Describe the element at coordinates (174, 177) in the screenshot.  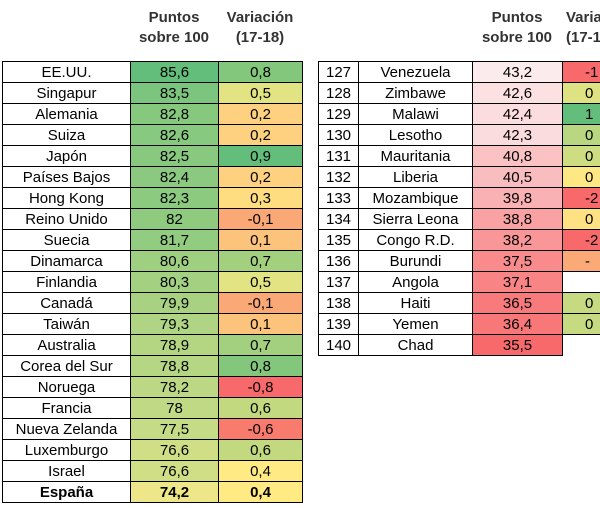
I see `points: 82,4` at that location.